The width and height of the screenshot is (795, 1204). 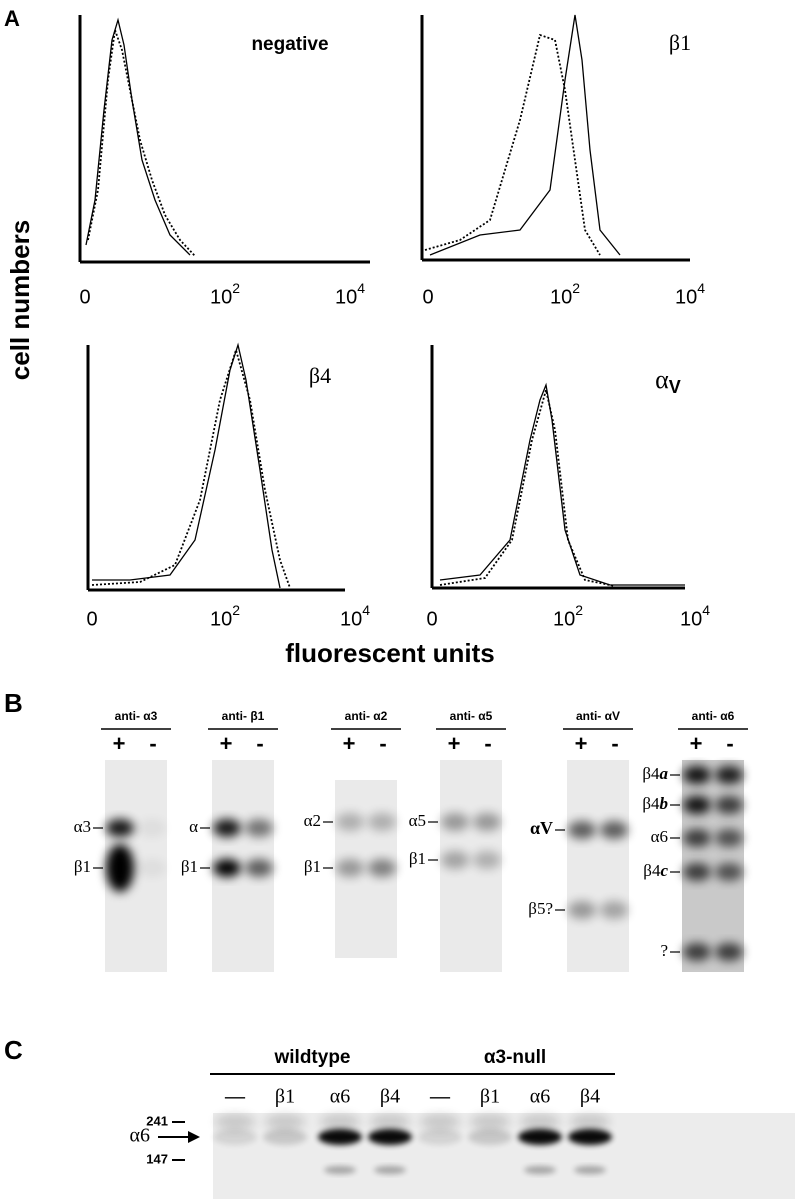 I want to click on plot-title-sub: V, so click(x=675, y=387).